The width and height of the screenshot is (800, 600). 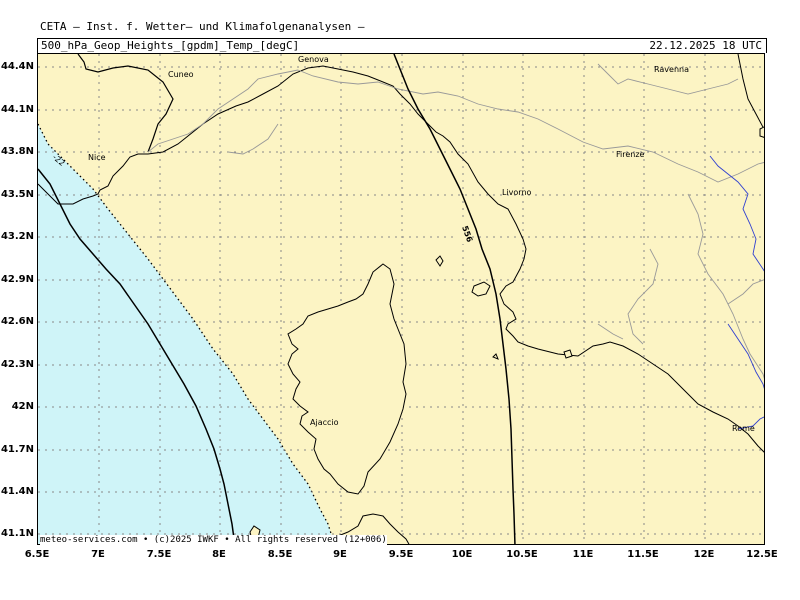 I want to click on lat-label: 41.7N, so click(x=17, y=449).